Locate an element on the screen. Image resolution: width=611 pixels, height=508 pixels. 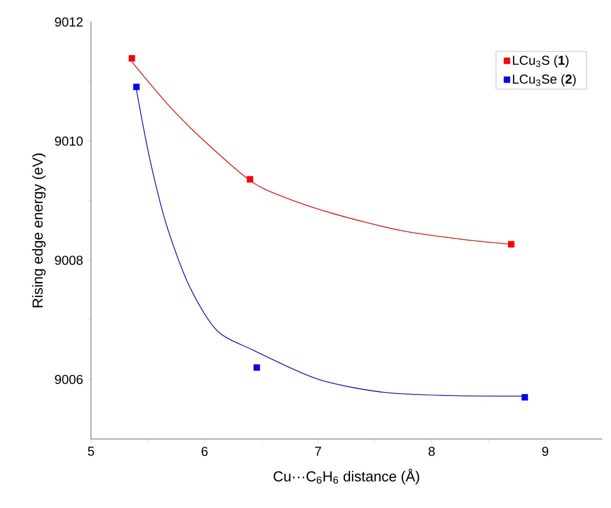
legend-label: LCu$_{3}$S (1) is located at coordinates (541, 61).